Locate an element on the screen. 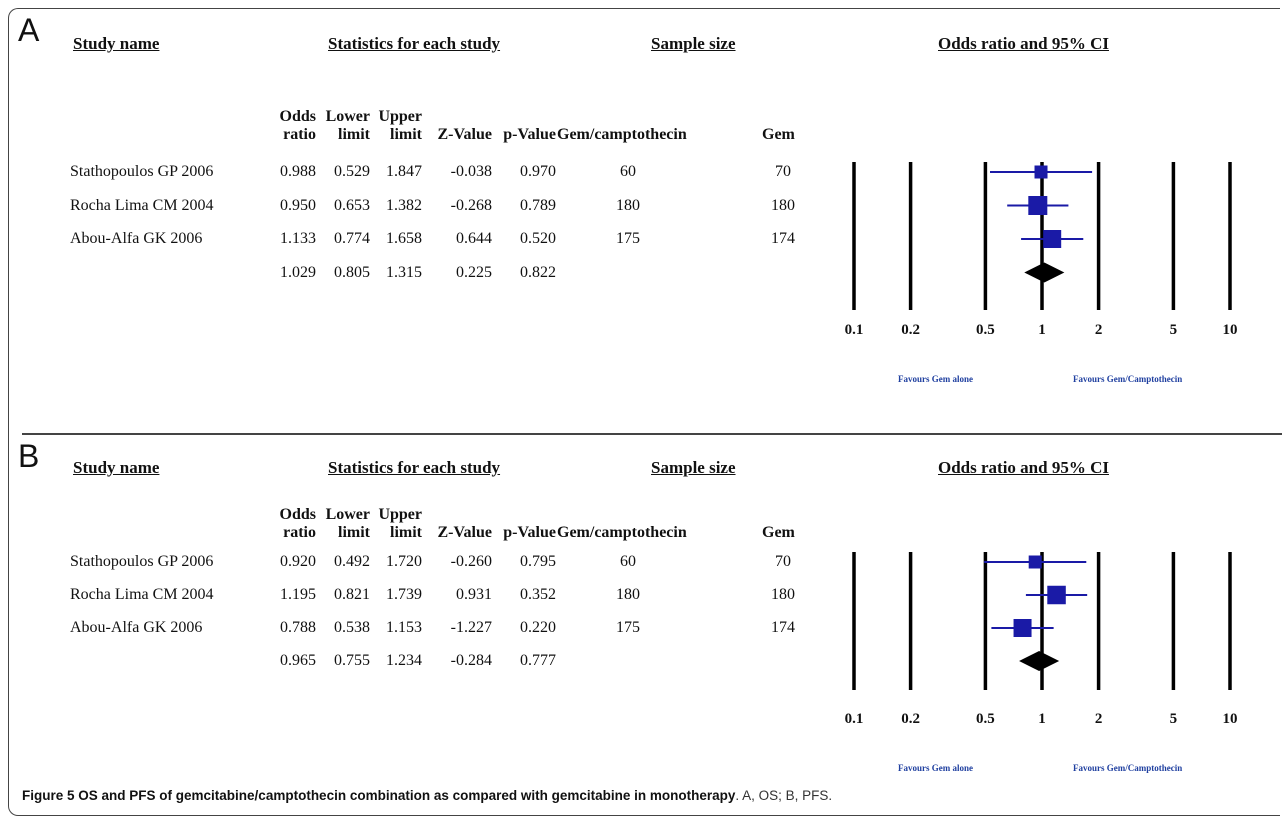 Image resolution: width=1282 pixels, height=838 pixels. lower-limit-cell: 0.821 is located at coordinates (352, 594).